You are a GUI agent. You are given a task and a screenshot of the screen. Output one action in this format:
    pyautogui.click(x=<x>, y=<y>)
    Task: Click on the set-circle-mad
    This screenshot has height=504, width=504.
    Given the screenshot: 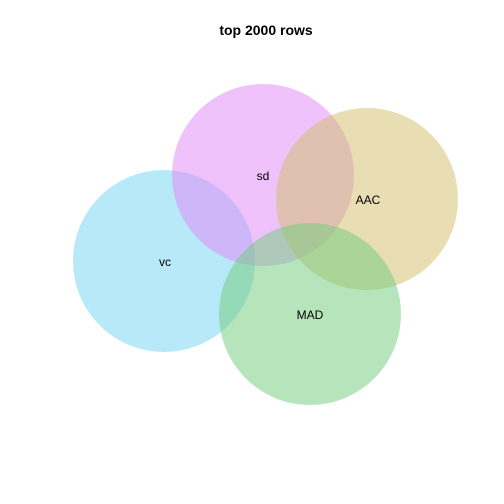 What is the action you would take?
    pyautogui.click(x=310, y=314)
    